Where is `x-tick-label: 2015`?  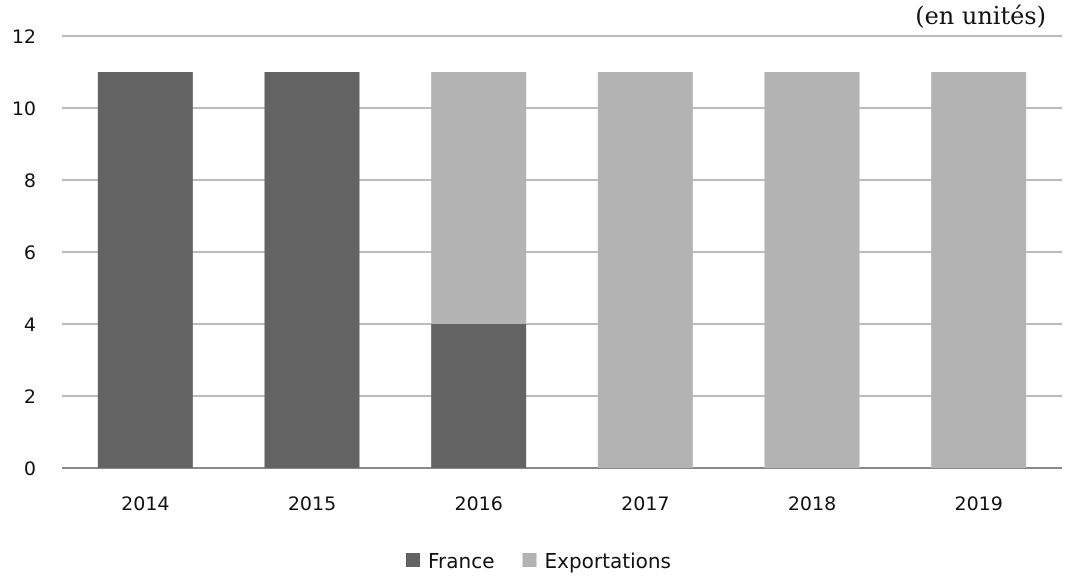
x-tick-label: 2015 is located at coordinates (312, 504).